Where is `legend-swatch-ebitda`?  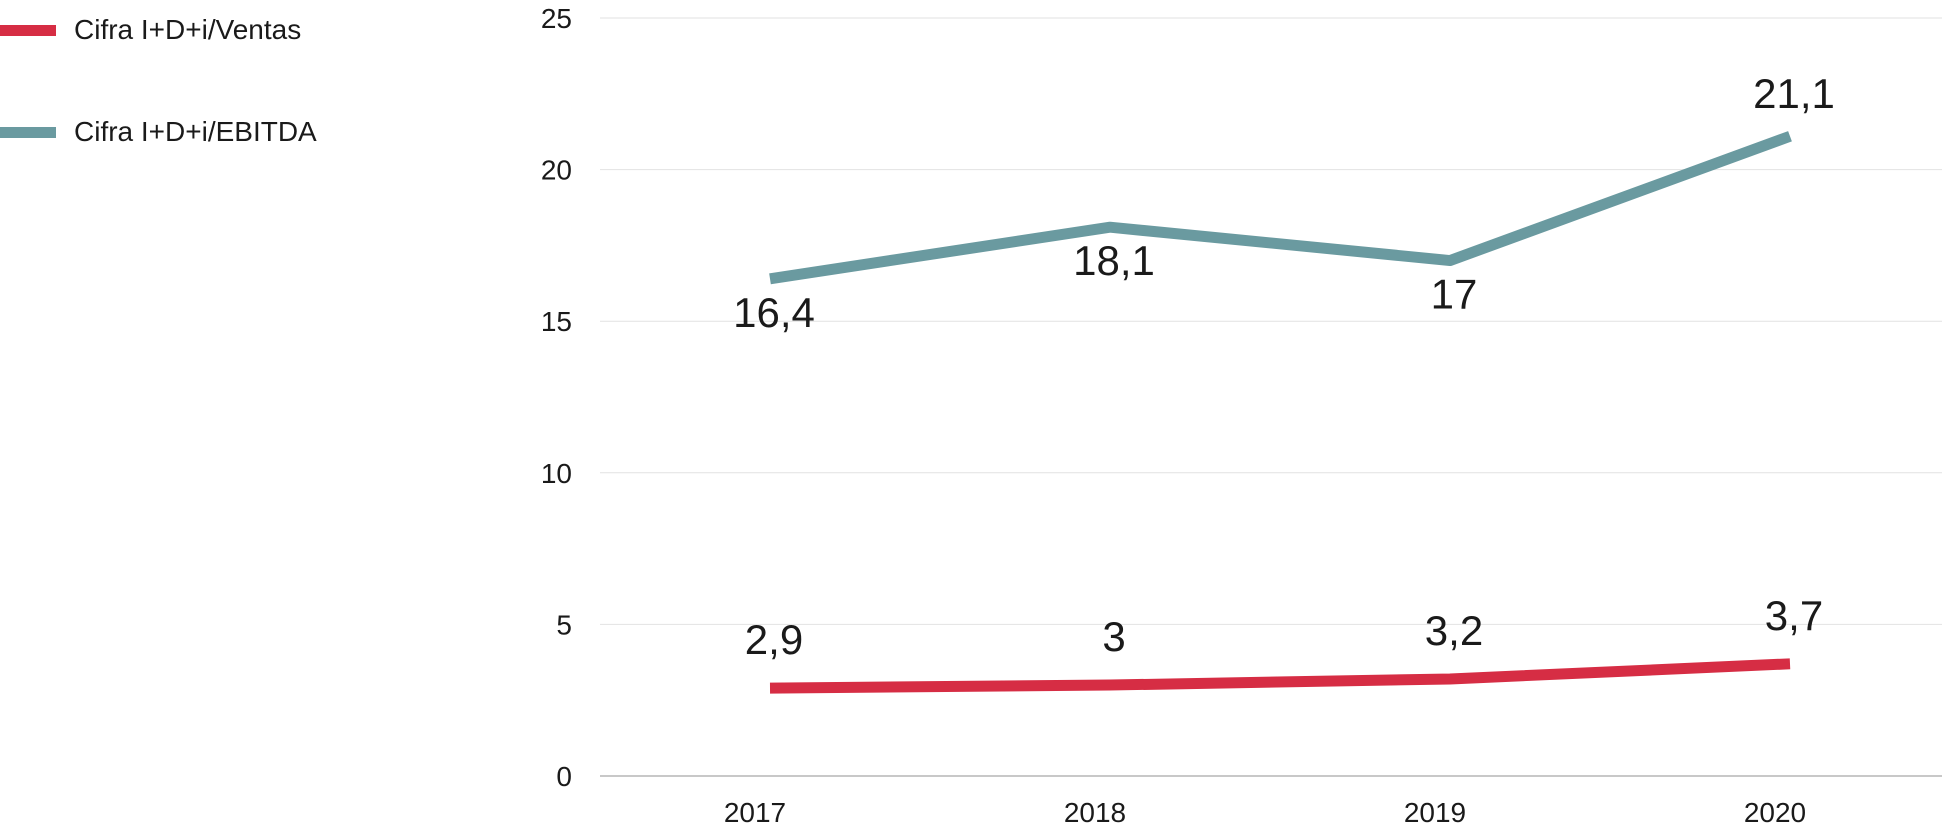
legend-swatch-ebitda is located at coordinates (28, 132).